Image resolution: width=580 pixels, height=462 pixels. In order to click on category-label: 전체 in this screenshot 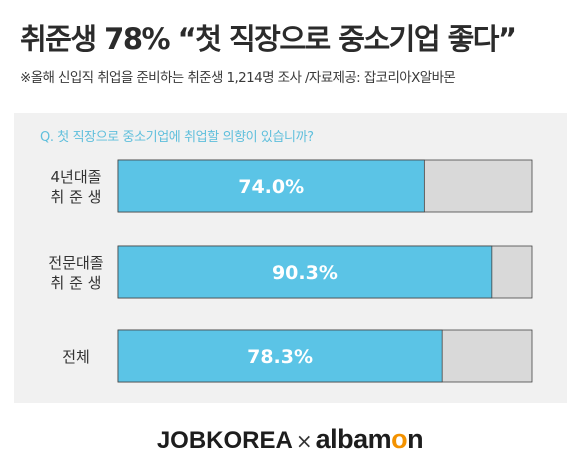, I will do `click(76, 357)`.